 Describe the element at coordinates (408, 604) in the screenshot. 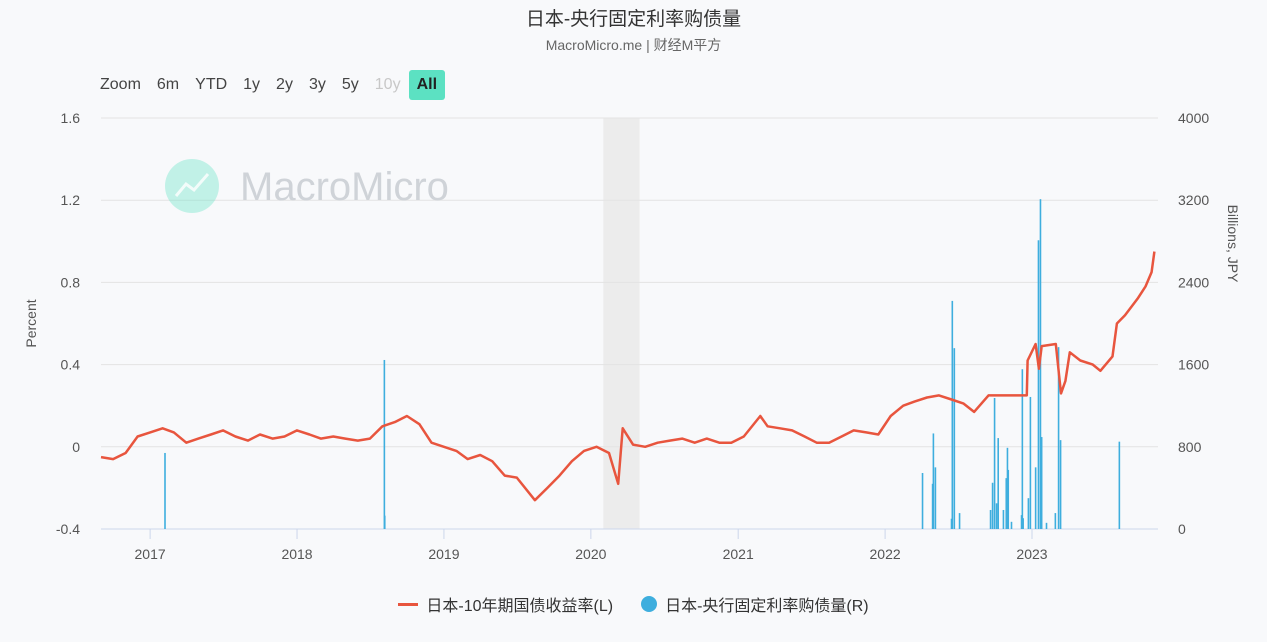

I see `line-swatch` at that location.